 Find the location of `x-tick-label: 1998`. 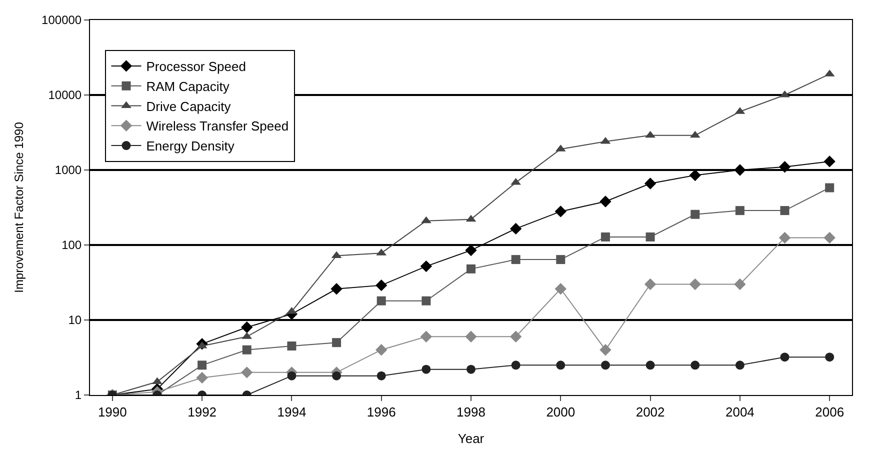

x-tick-label: 1998 is located at coordinates (471, 412).